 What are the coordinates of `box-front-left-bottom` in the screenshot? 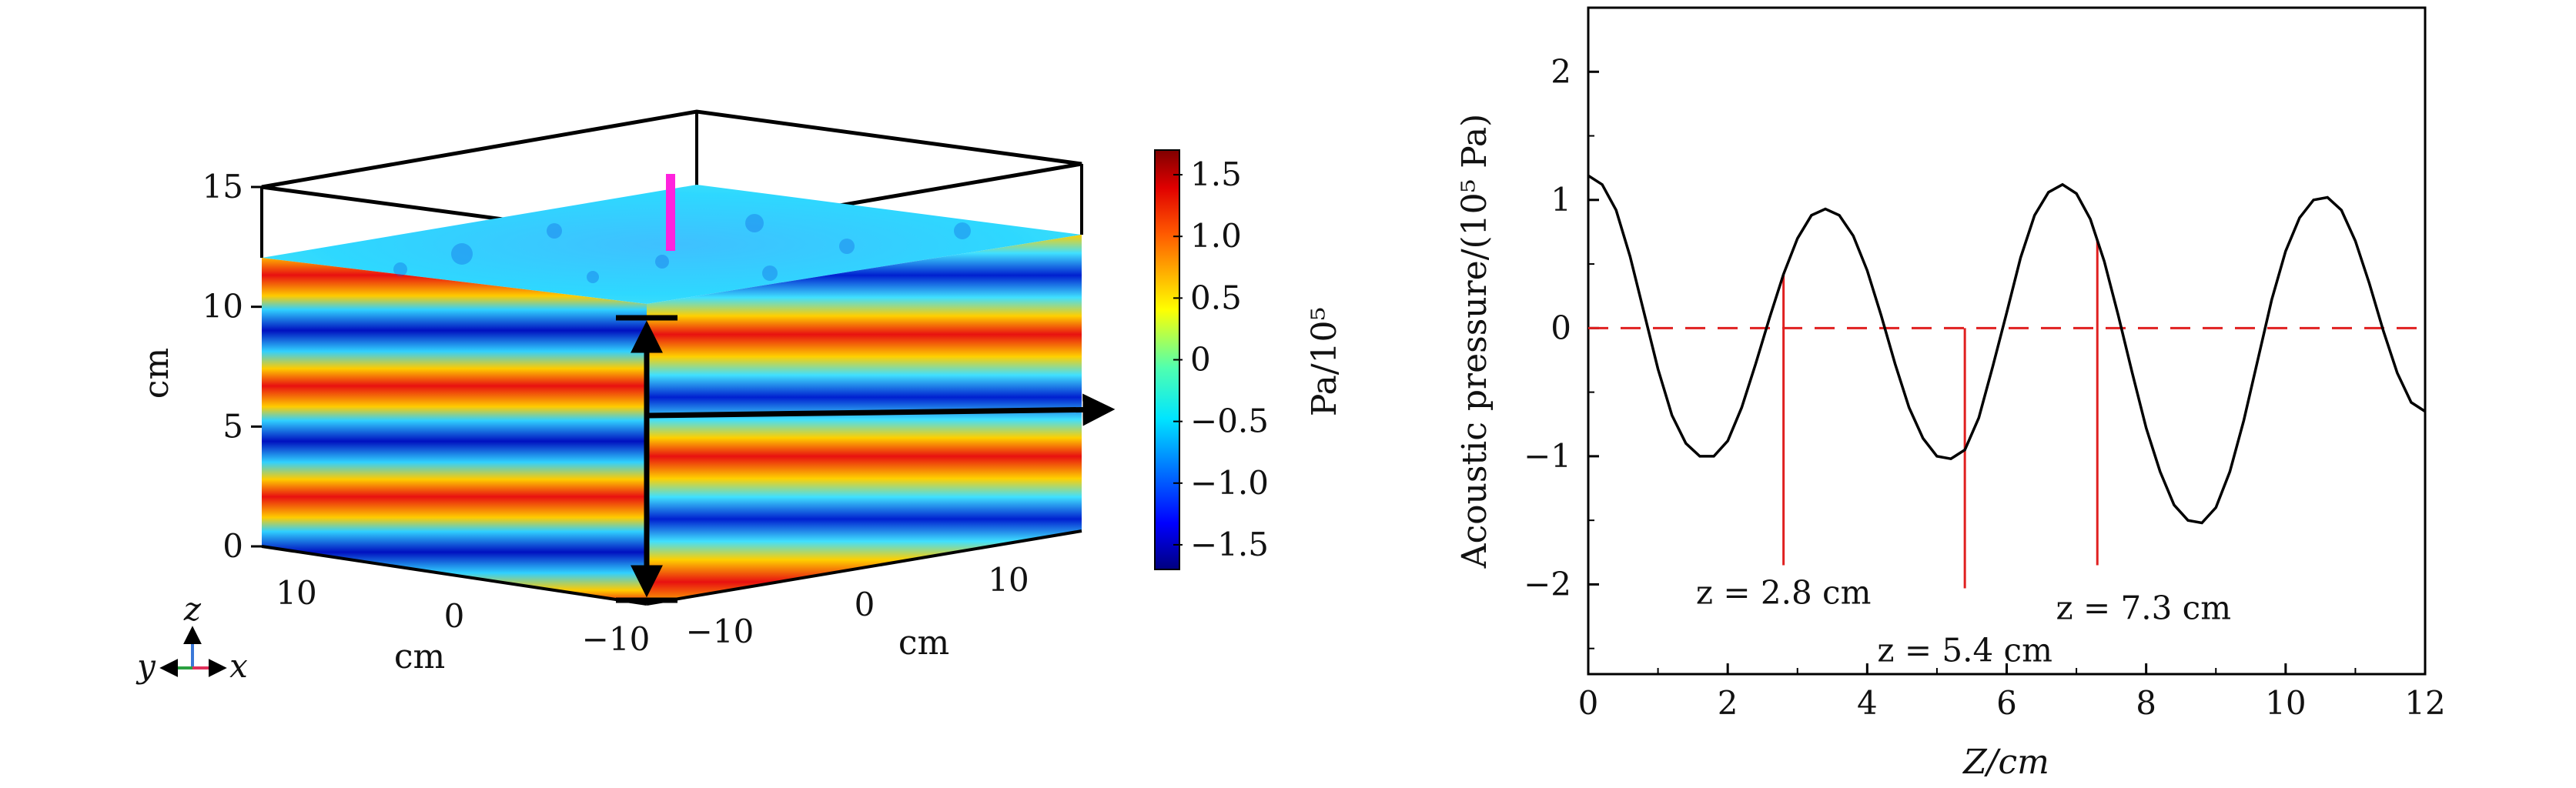 It's located at (454, 575).